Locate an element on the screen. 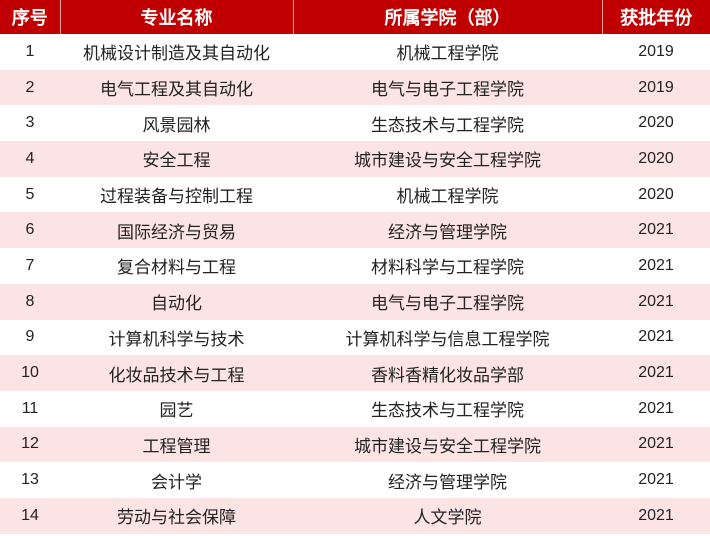  cell-major-name: 风景园林 is located at coordinates (176, 125).